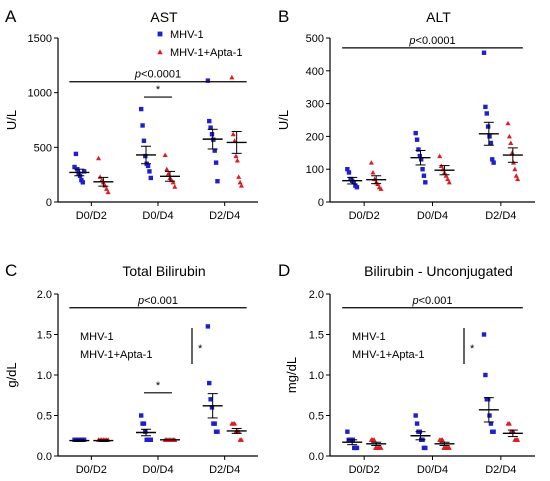  I want to click on significance-label: p<0.001, so click(431, 301).